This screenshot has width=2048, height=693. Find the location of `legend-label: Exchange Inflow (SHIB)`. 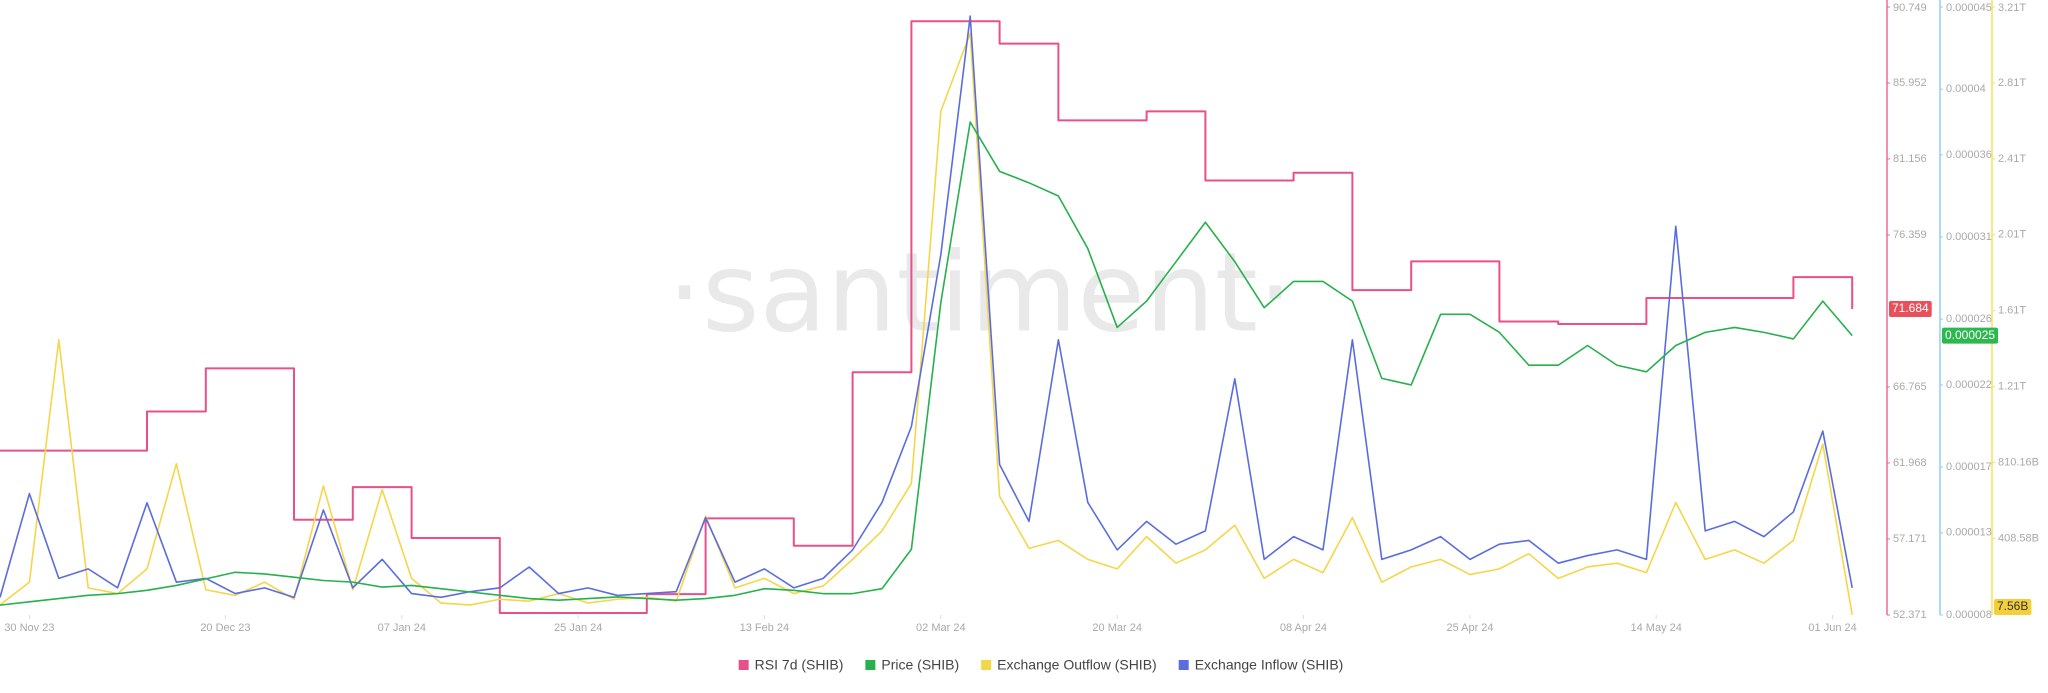

legend-label: Exchange Inflow (SHIB) is located at coordinates (1269, 665).